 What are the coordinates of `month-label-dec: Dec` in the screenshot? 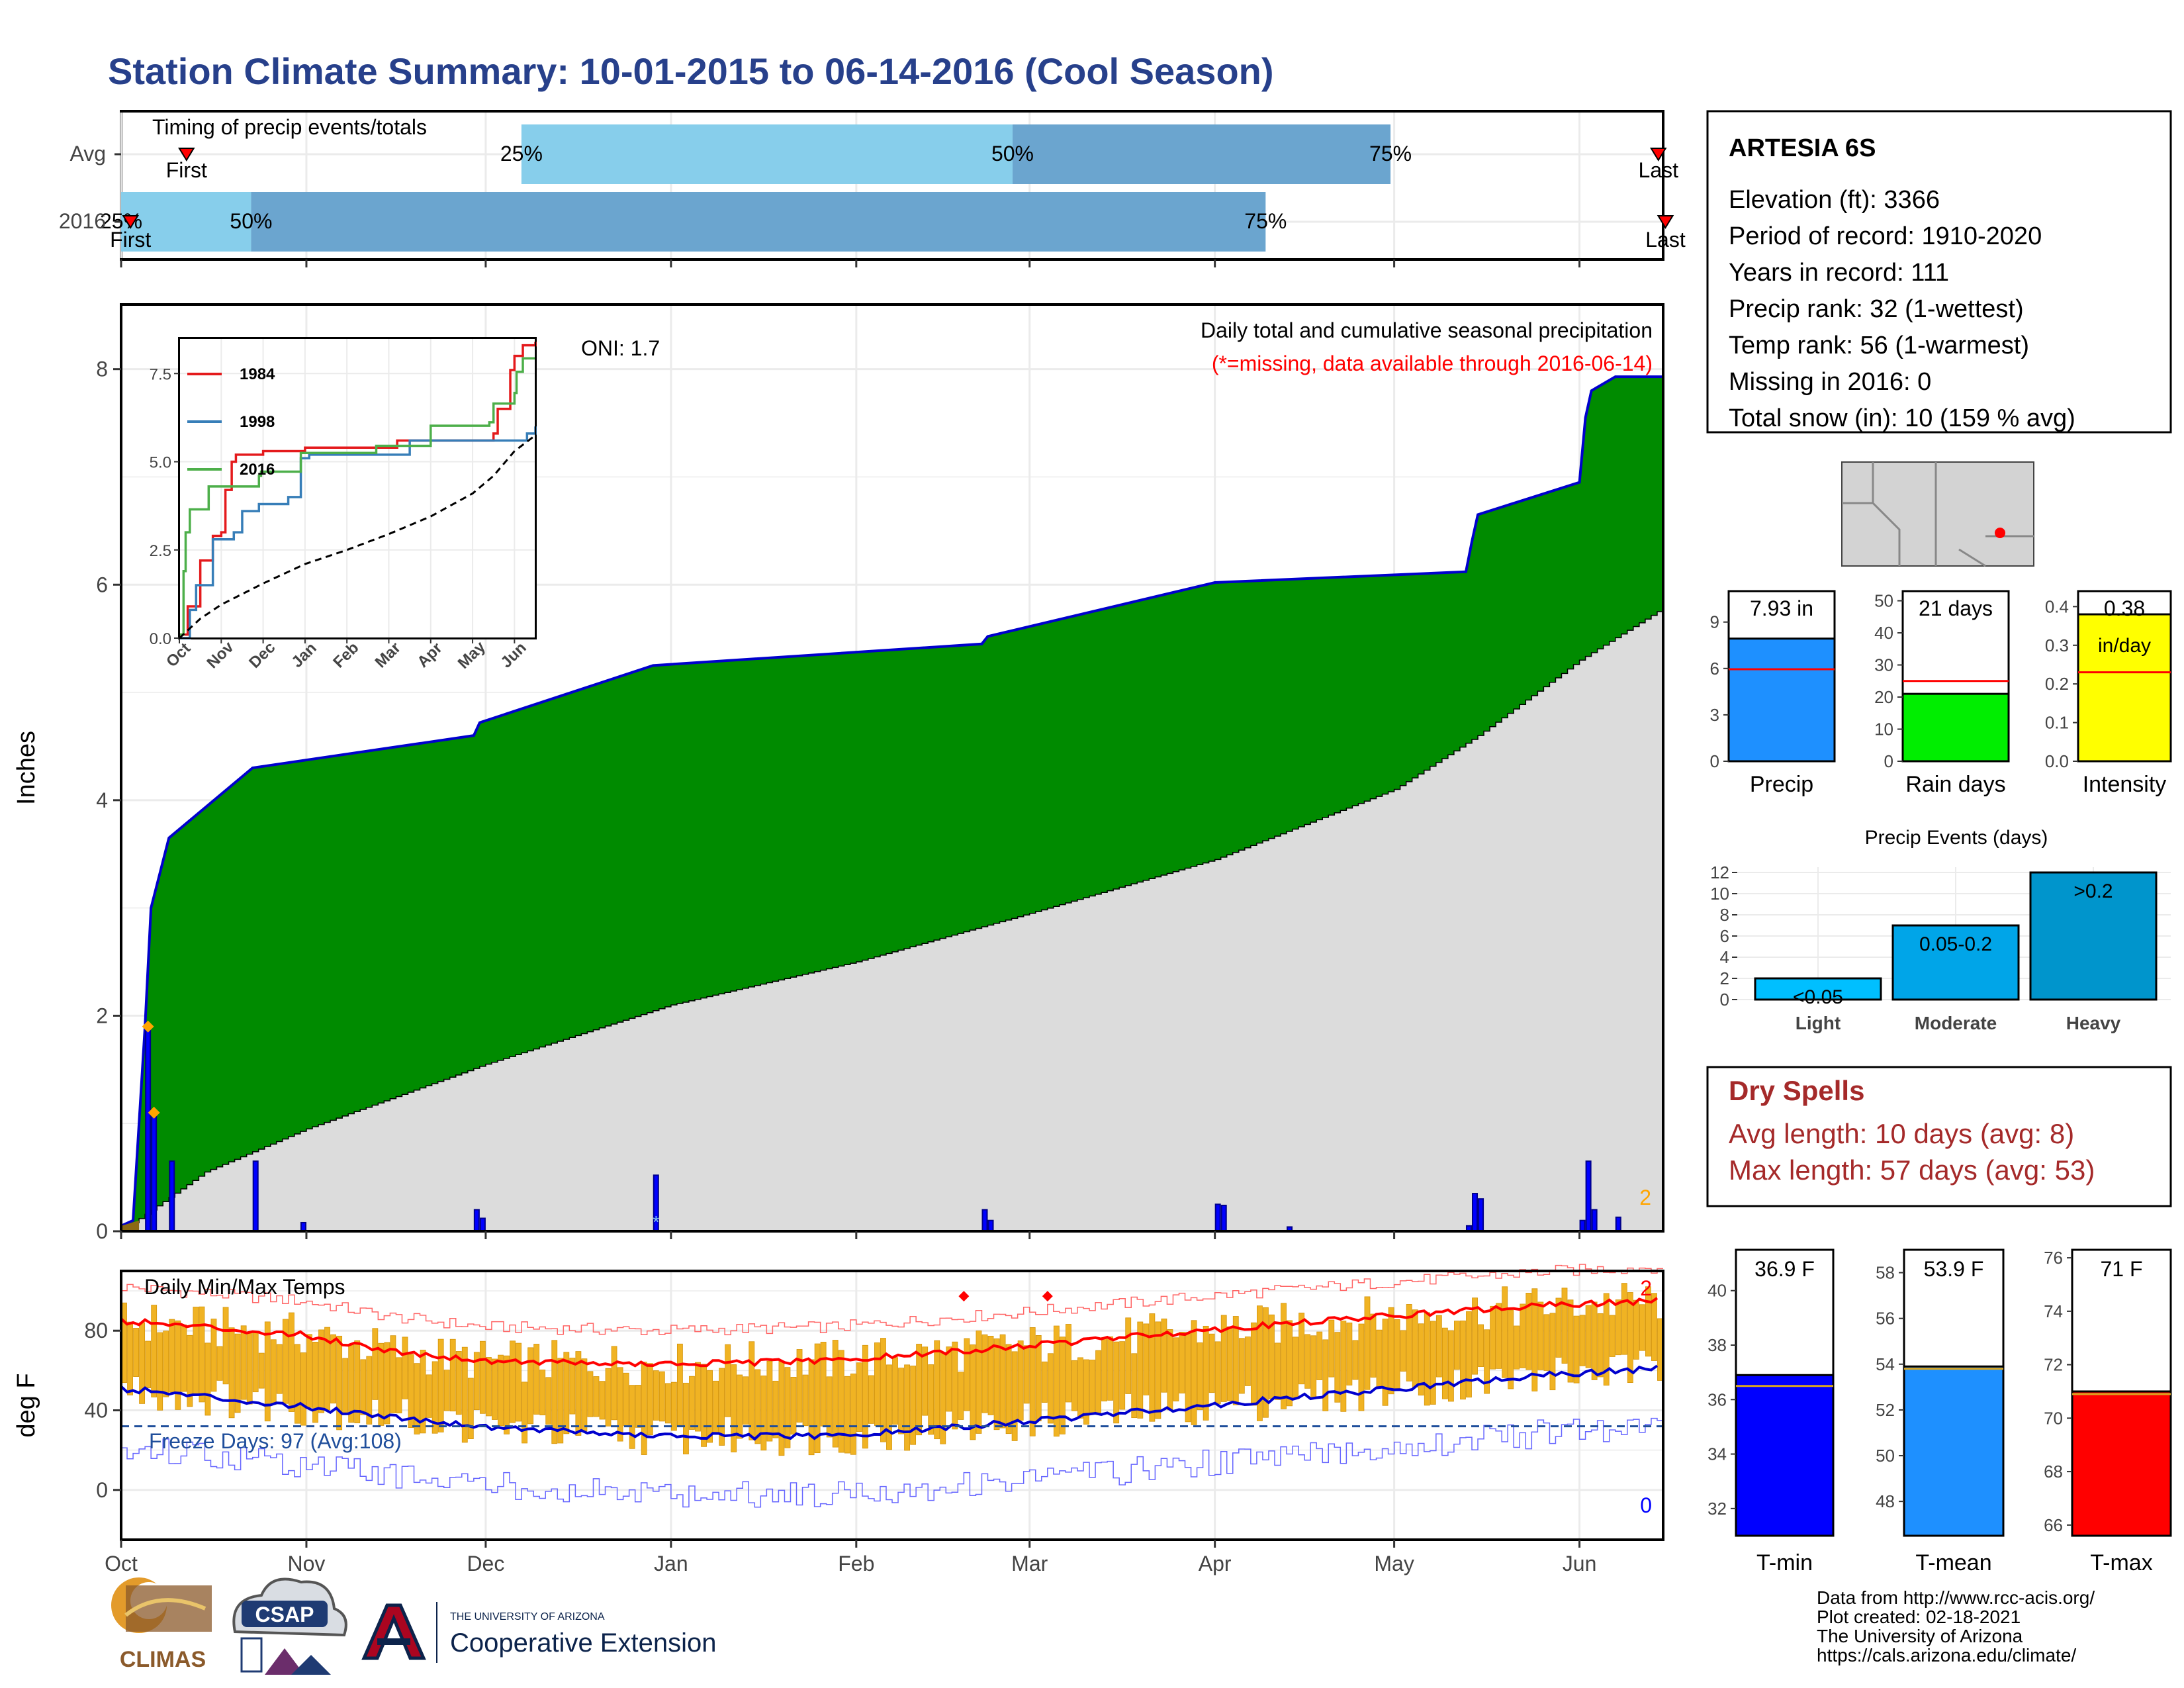 It's located at (486, 1563).